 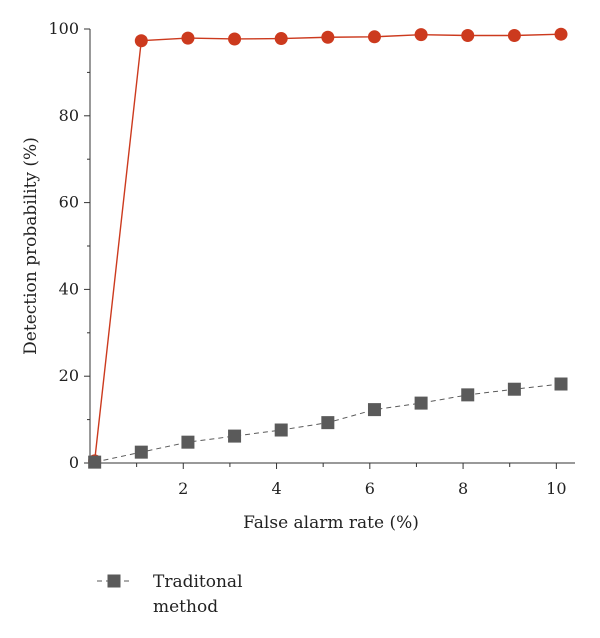 I want to click on x-tick-label: 2, so click(x=183, y=488).